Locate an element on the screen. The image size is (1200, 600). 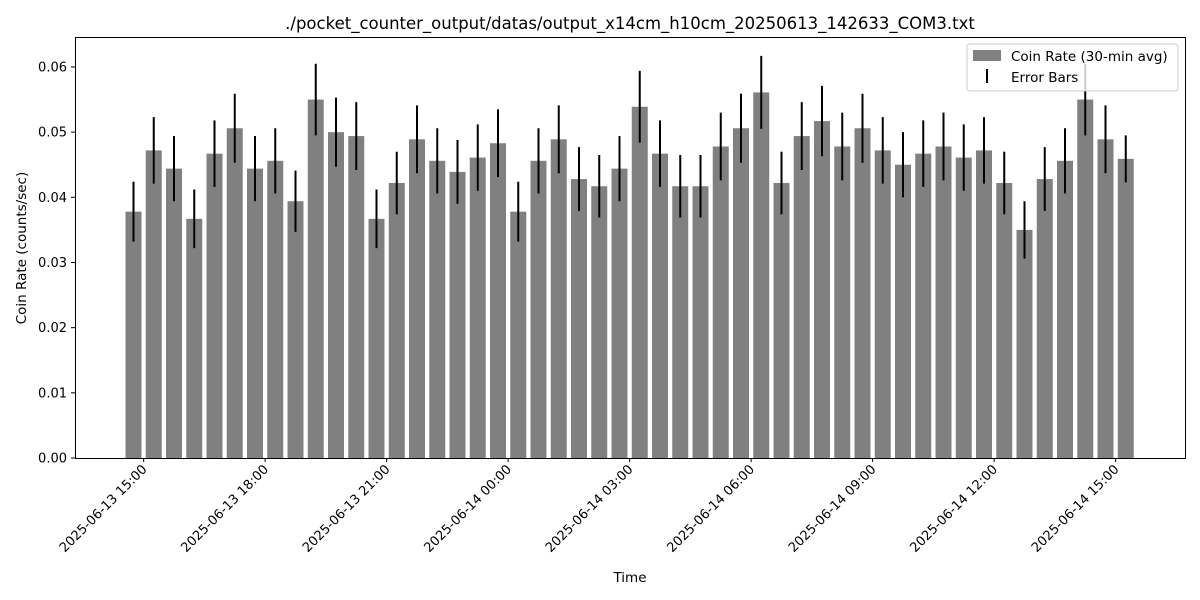
y-tick-label: 0.05 is located at coordinates (52, 133).